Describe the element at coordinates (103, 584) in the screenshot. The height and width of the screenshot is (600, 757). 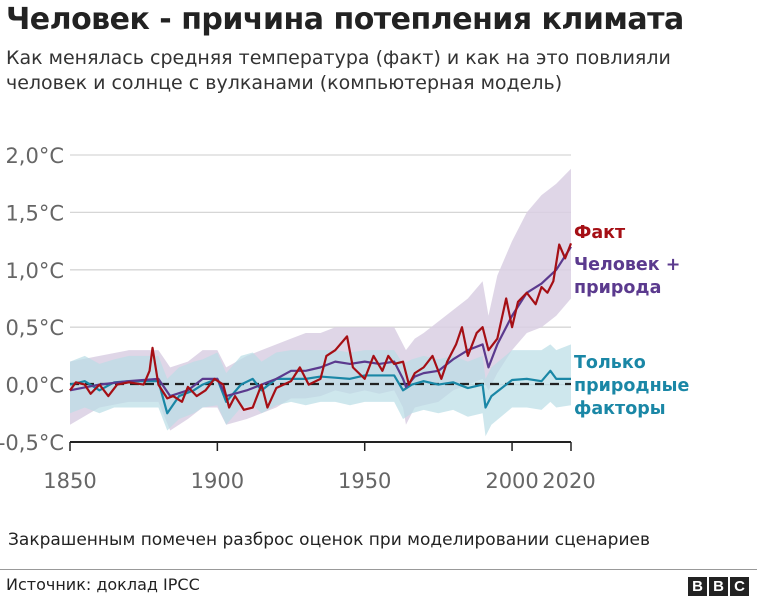
I see `source-text: Источник: доклад IPCC` at that location.